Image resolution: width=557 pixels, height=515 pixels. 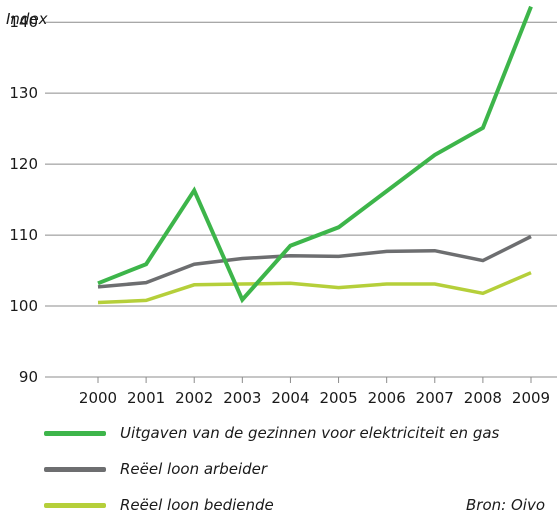 What do you see at coordinates (23, 235) in the screenshot?
I see `y-tick-label: 110` at bounding box center [23, 235].